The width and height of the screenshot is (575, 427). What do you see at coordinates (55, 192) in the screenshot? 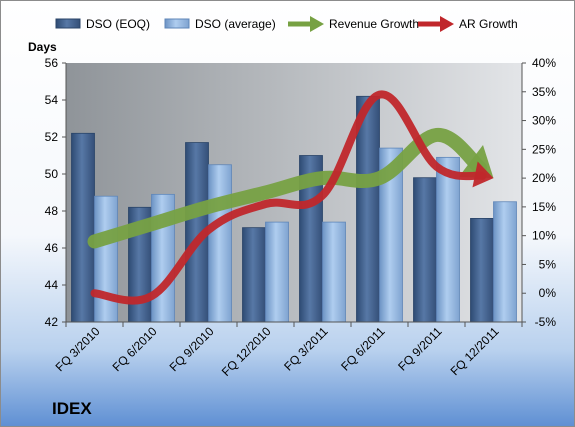
I see `y-axis-ticks: 42 44 46 48 50 52 54 56` at bounding box center [55, 192].